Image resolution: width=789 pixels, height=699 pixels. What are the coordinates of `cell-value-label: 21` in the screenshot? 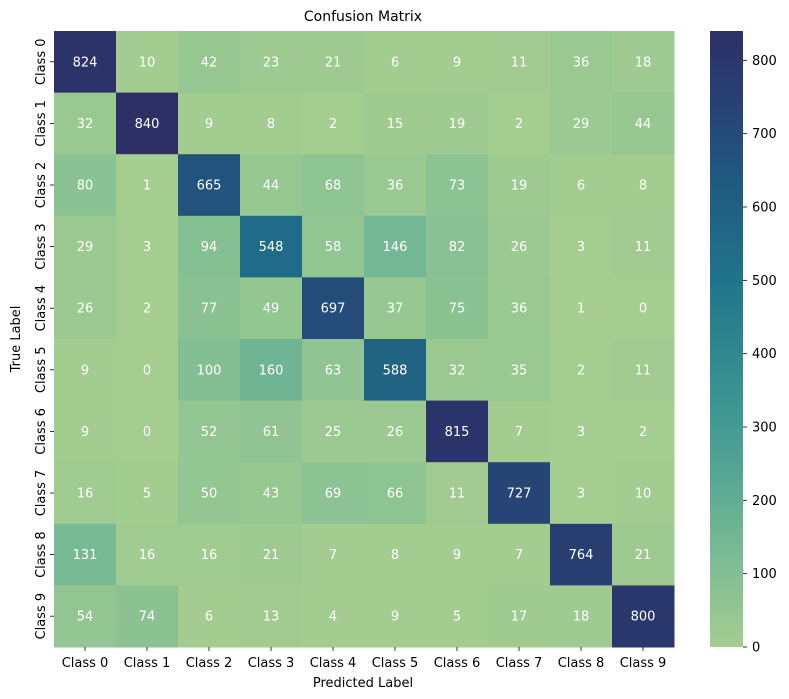 It's located at (333, 62).